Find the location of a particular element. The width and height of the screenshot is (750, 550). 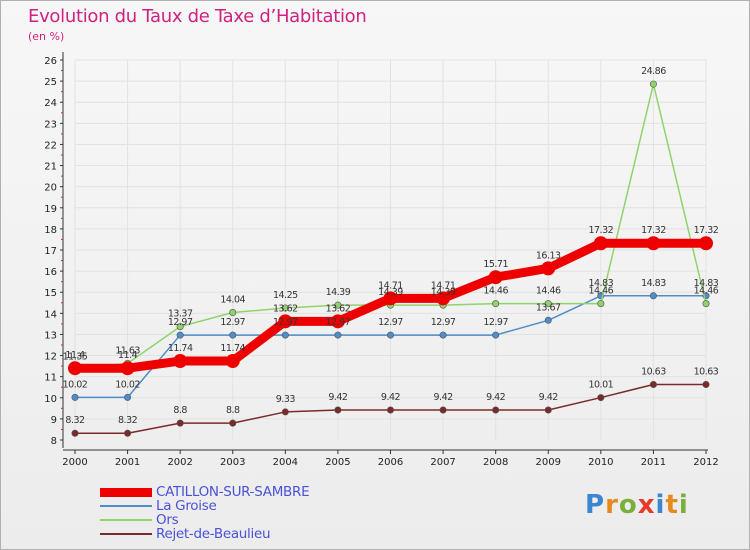

x-tick-label: 2008 is located at coordinates (495, 462).